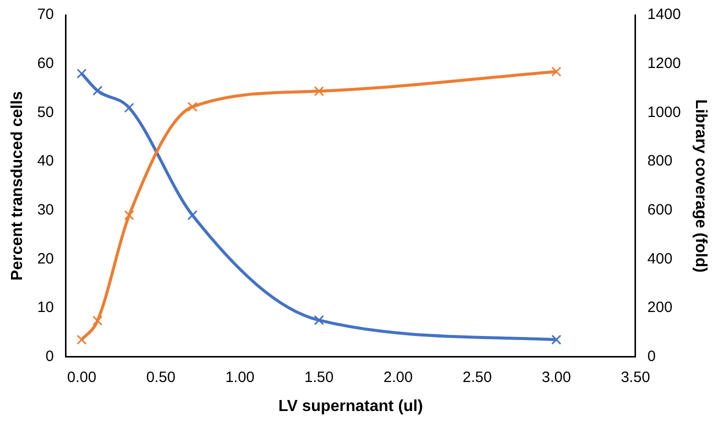  What do you see at coordinates (664, 63) in the screenshot?
I see `y2-tick-label: 1200` at bounding box center [664, 63].